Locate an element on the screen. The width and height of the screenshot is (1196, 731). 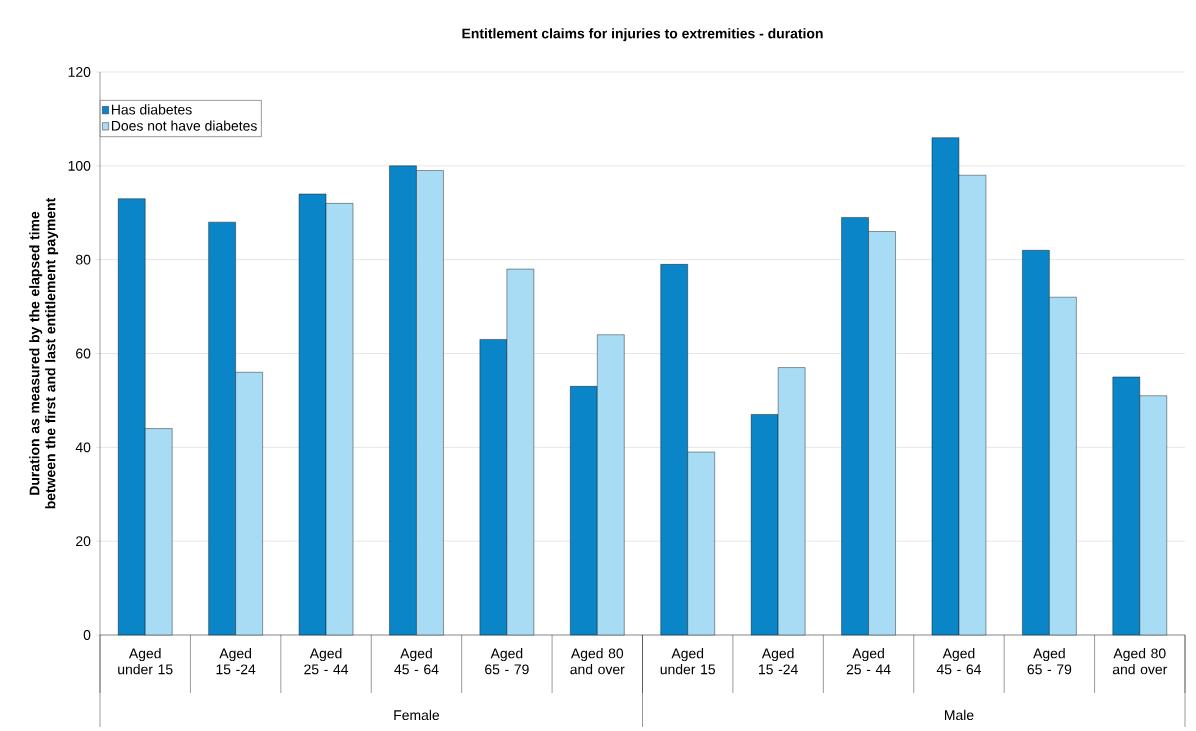
y-tick-label: 80 is located at coordinates (83, 259).